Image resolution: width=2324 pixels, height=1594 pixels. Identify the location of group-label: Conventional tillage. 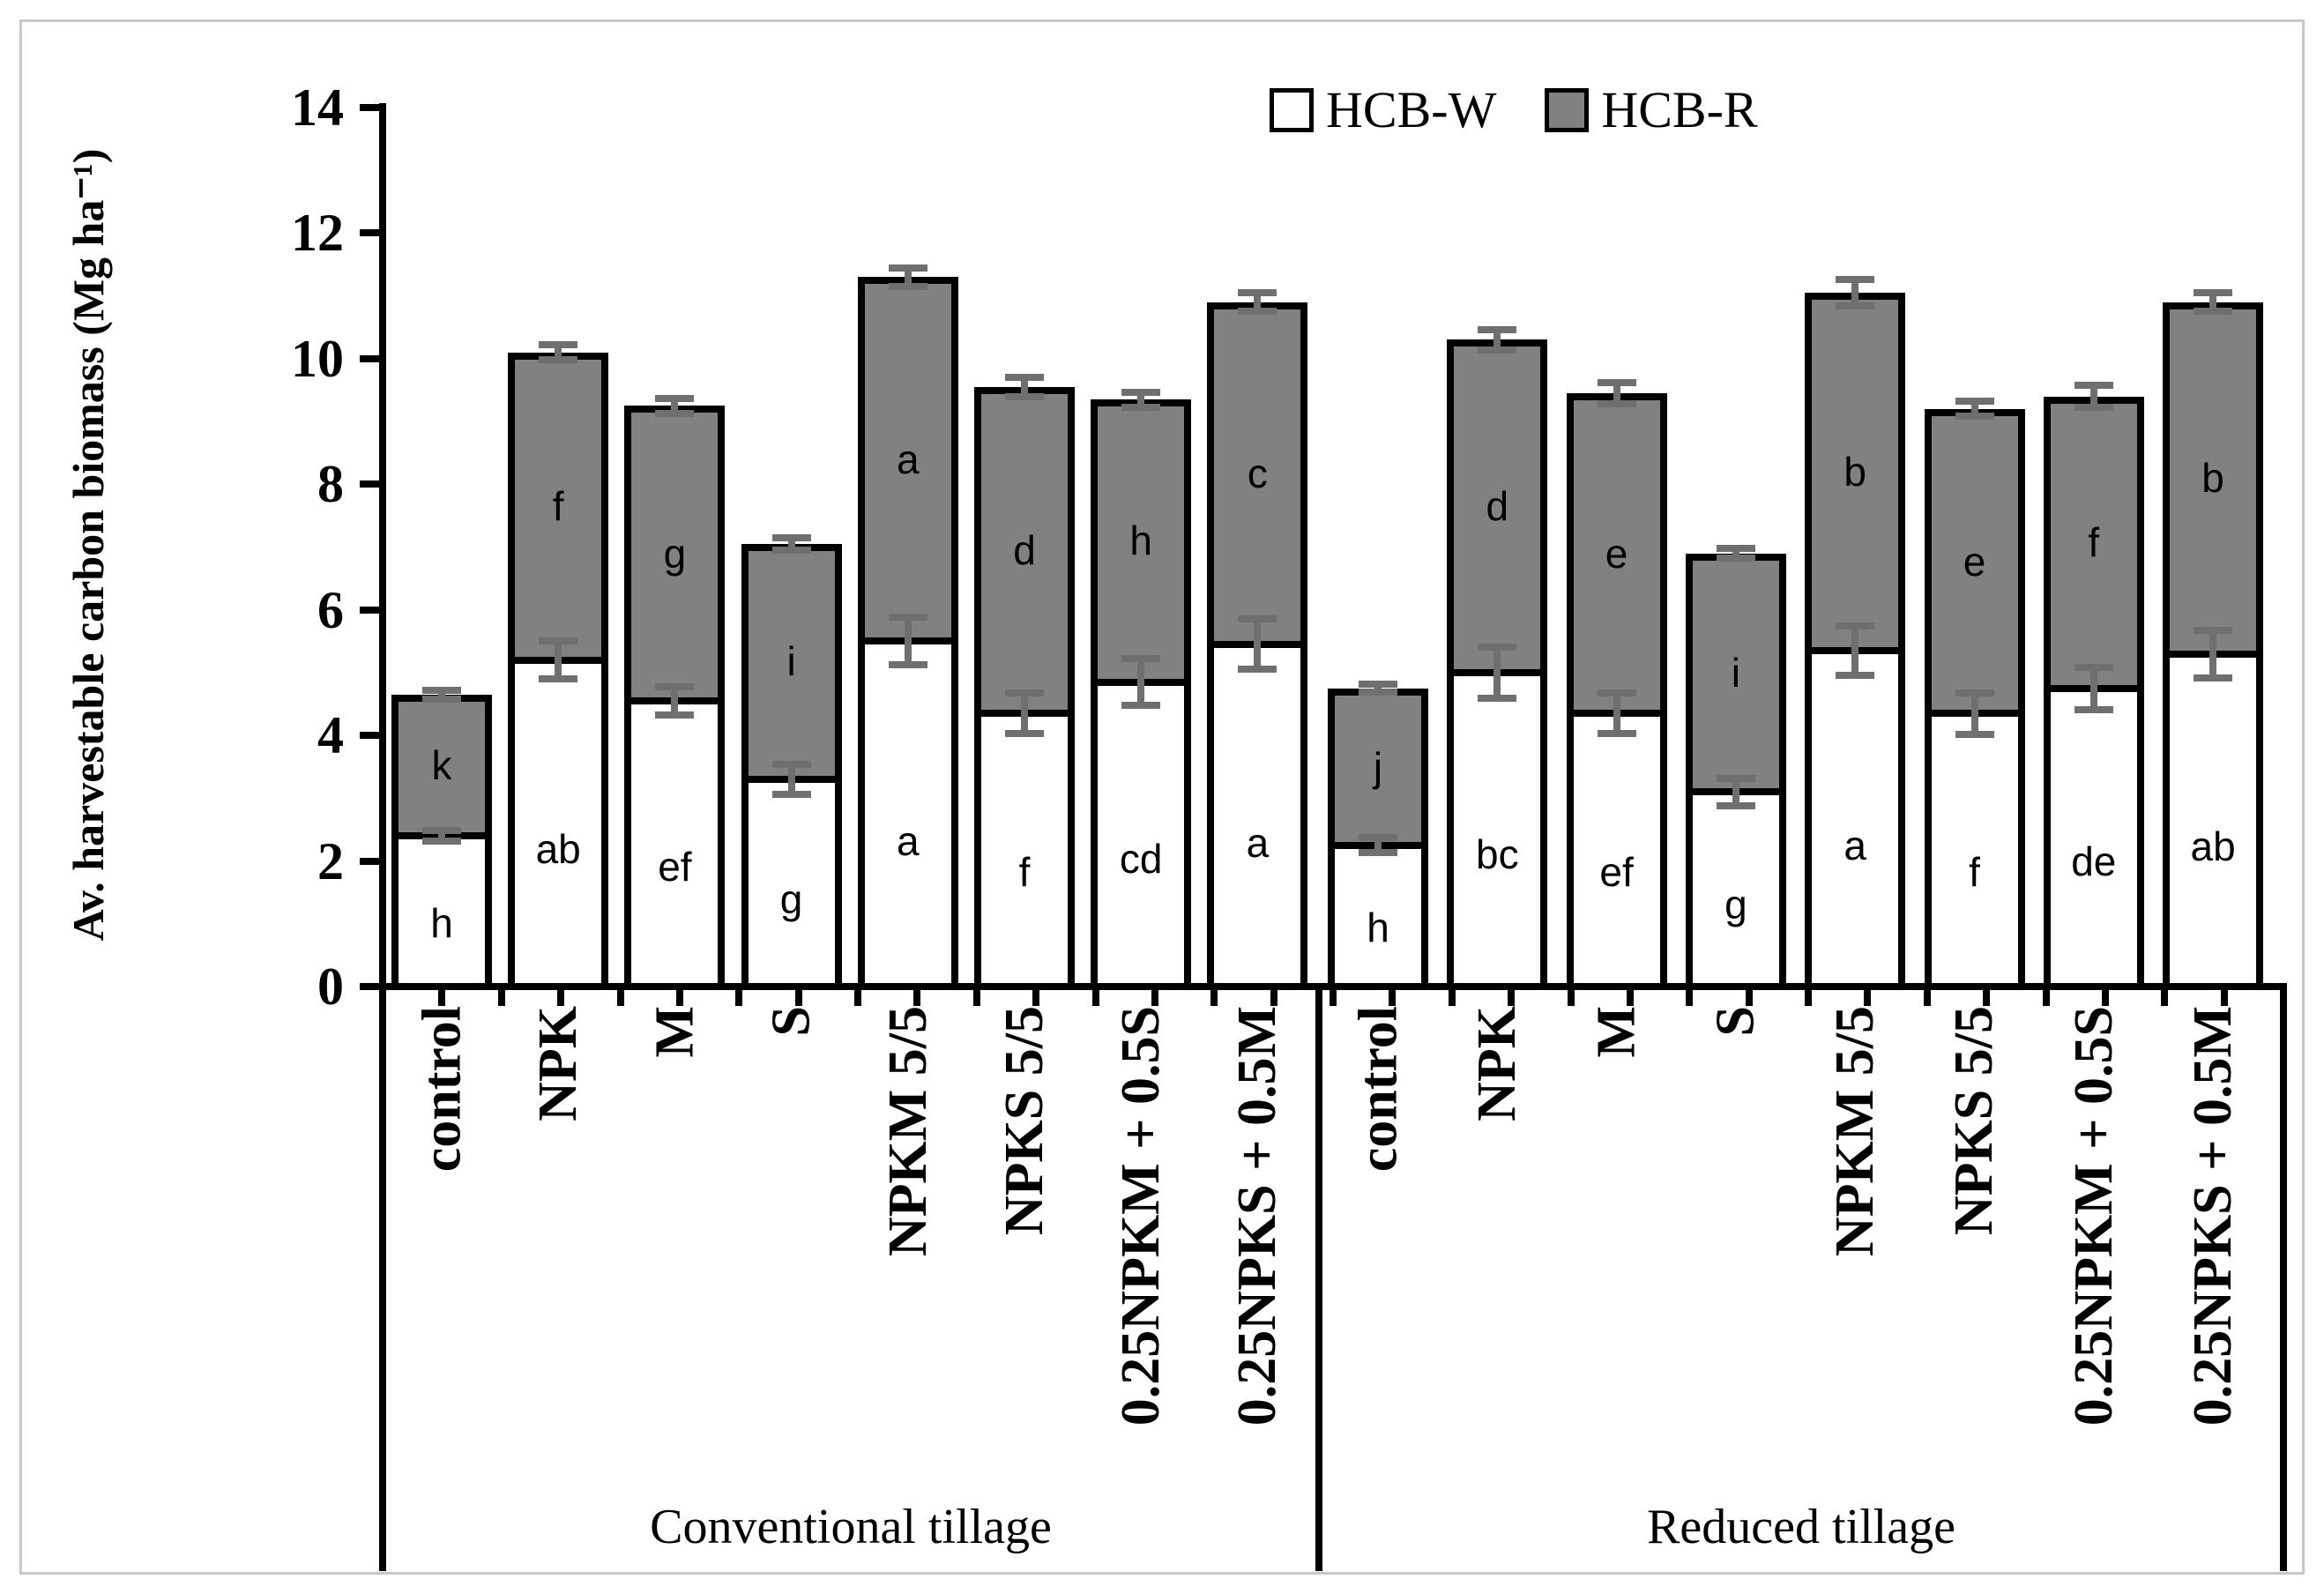
(851, 1527).